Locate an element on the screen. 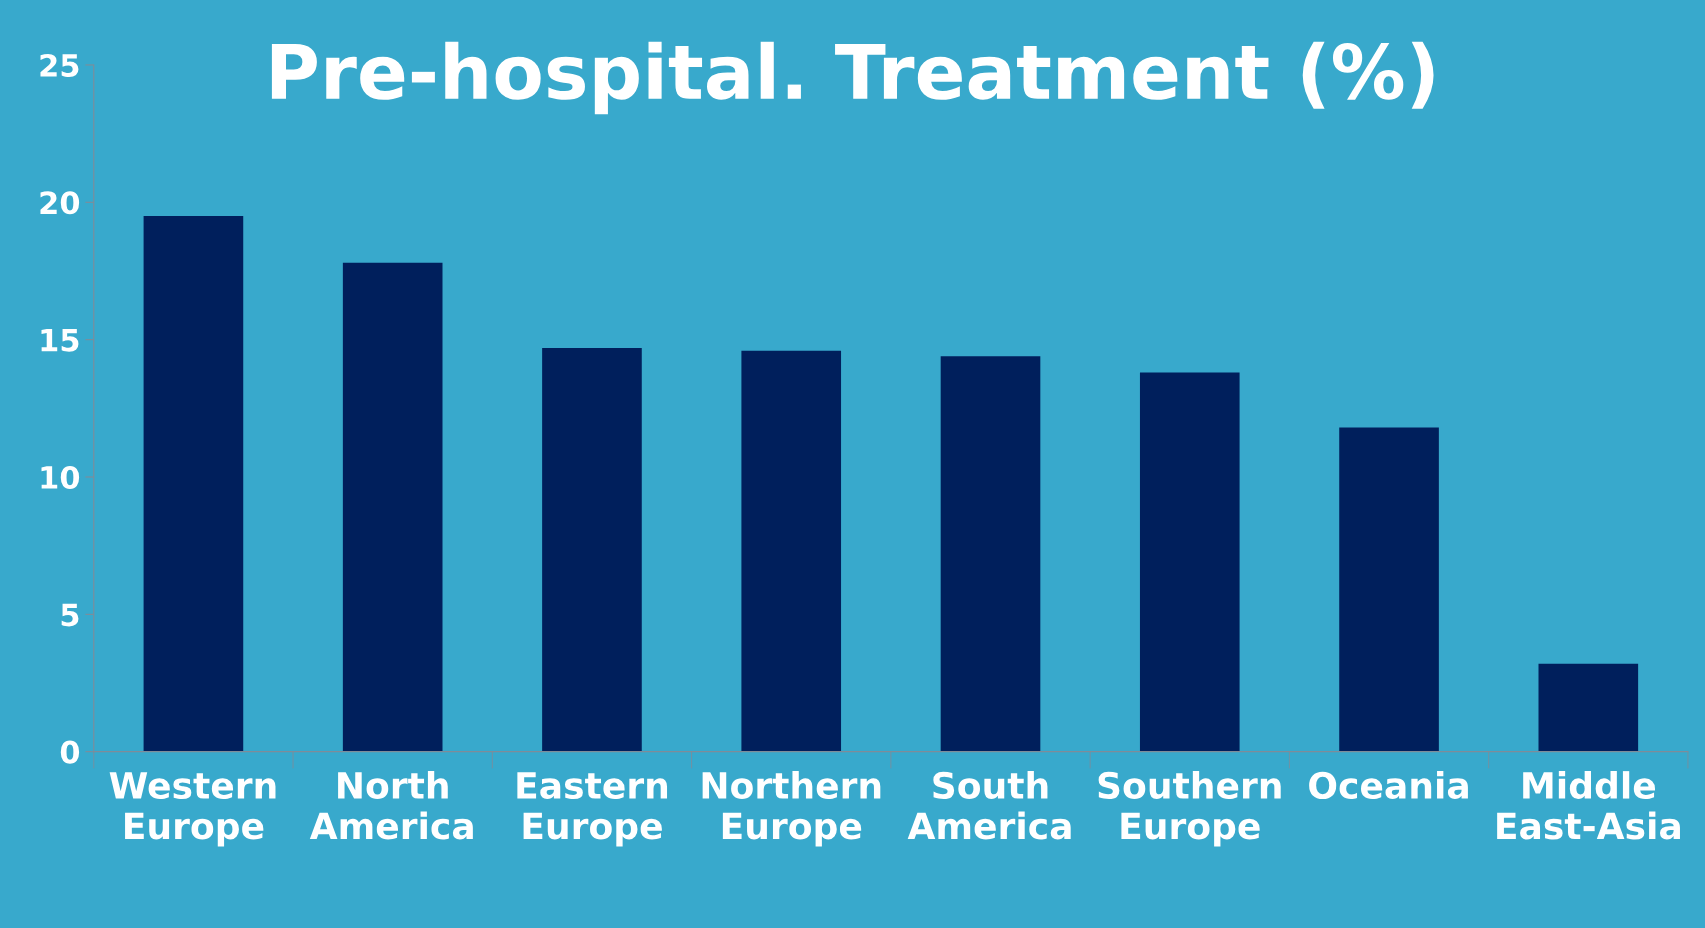 The image size is (1705, 928). x-tick-label: Eastern Europe is located at coordinates (592, 809).